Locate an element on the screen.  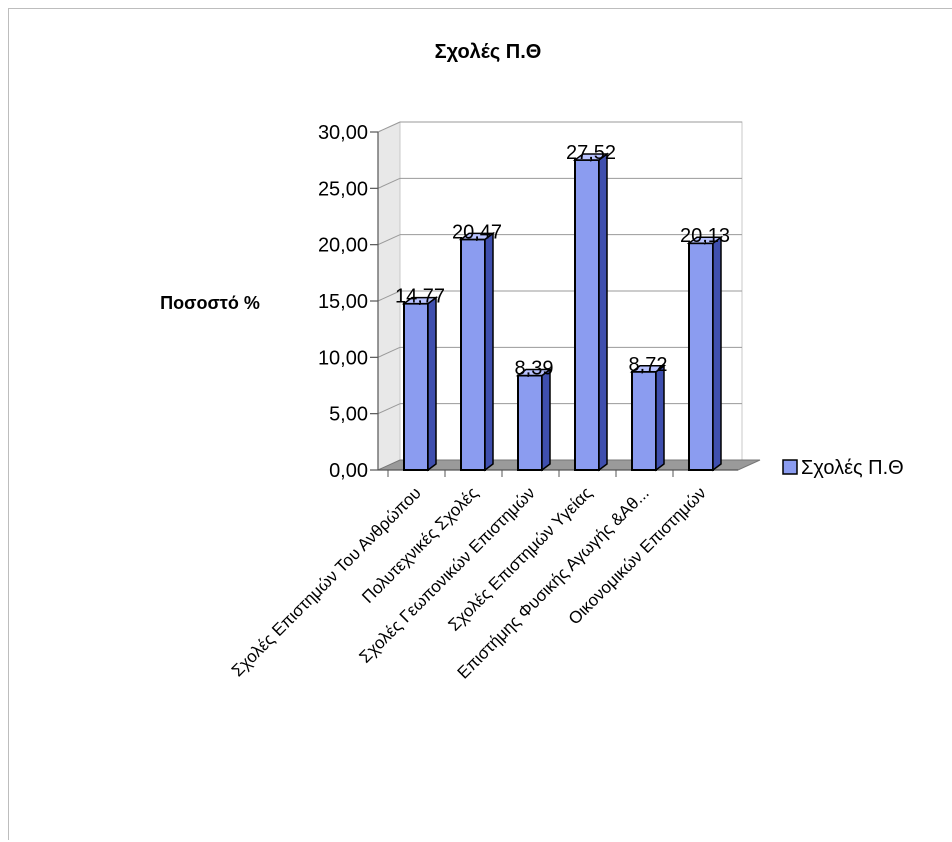
y-tick-label: 20,00 is located at coordinates (343, 246).